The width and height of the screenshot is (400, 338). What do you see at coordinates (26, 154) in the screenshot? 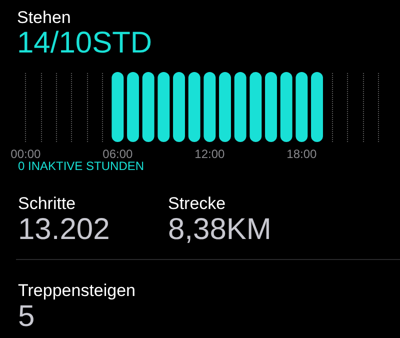
I see `x-tick-label: 00:00` at bounding box center [26, 154].